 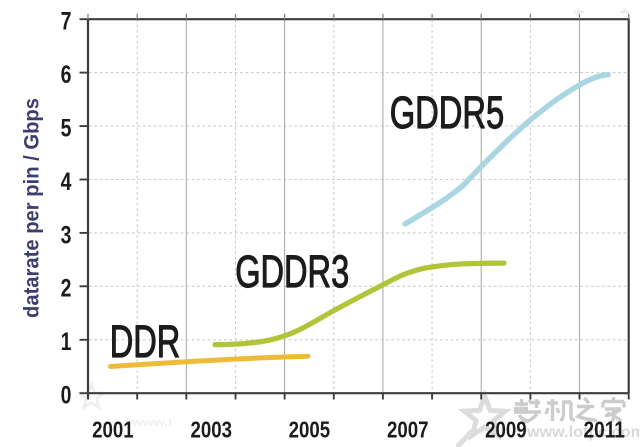 I want to click on svg-text: 0, so click(x=66, y=396).